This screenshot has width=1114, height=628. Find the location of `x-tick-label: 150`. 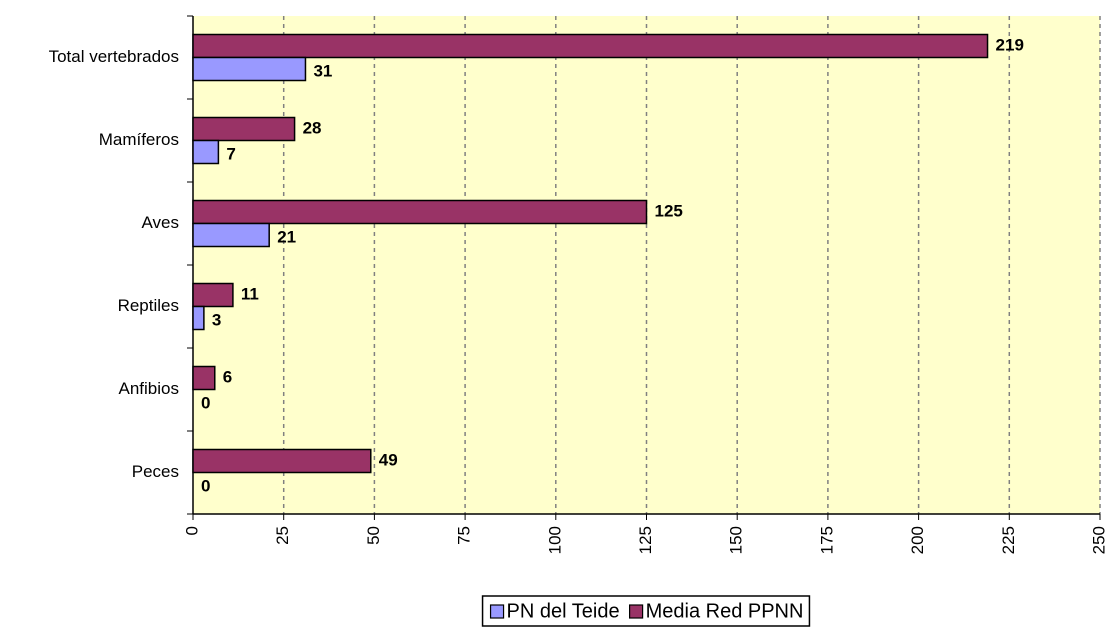

x-tick-label: 150 is located at coordinates (736, 540).